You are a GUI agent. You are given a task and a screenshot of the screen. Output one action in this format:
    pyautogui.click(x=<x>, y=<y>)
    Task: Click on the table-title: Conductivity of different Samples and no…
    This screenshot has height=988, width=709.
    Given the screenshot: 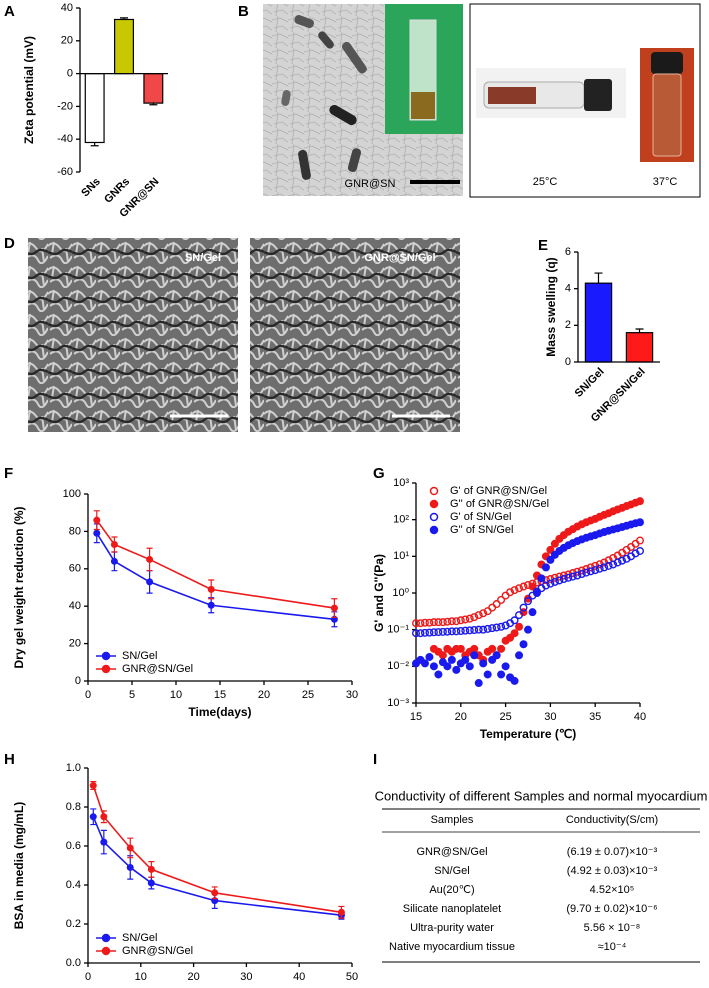 What is the action you would take?
    pyautogui.click(x=541, y=795)
    